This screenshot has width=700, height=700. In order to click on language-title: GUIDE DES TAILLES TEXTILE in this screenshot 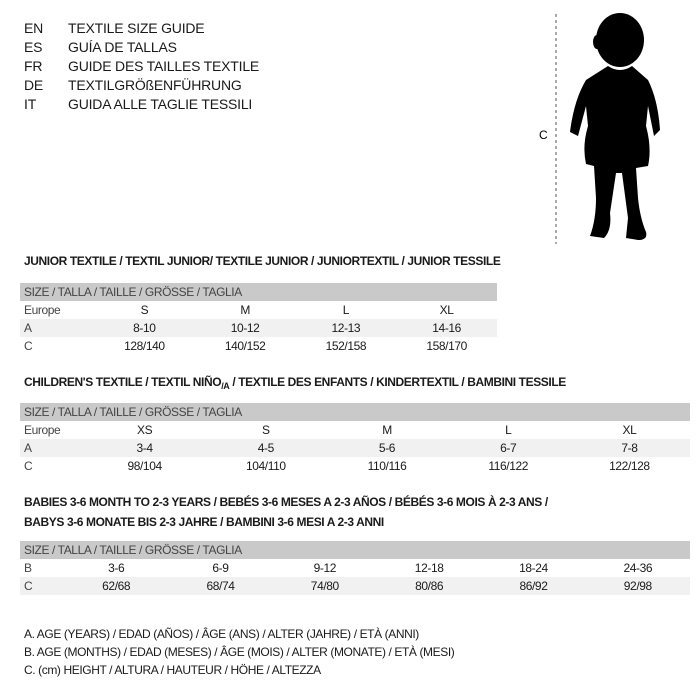, I will do `click(164, 66)`.